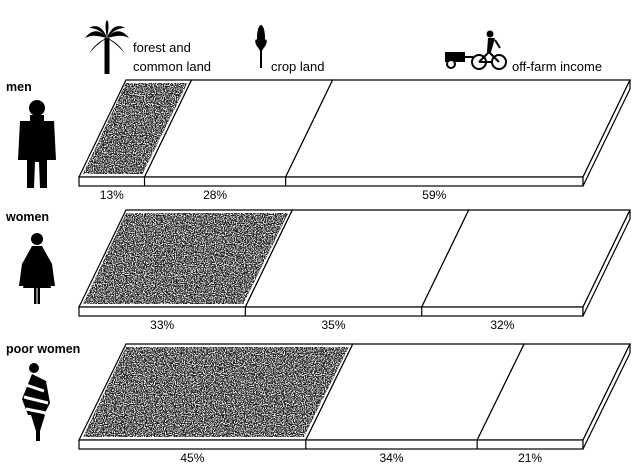  I want to click on crop-stalk-icon, so click(261, 46).